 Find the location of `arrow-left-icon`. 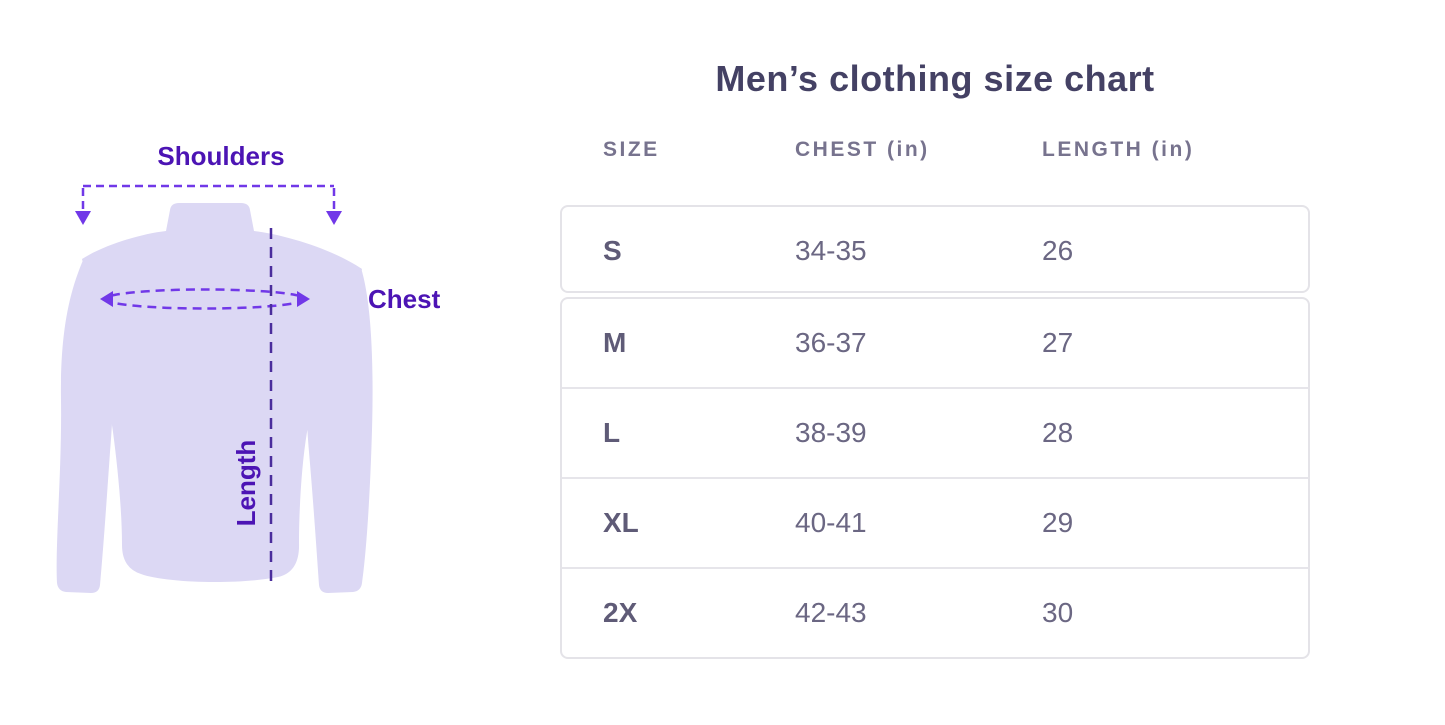

arrow-left-icon is located at coordinates (106, 299).